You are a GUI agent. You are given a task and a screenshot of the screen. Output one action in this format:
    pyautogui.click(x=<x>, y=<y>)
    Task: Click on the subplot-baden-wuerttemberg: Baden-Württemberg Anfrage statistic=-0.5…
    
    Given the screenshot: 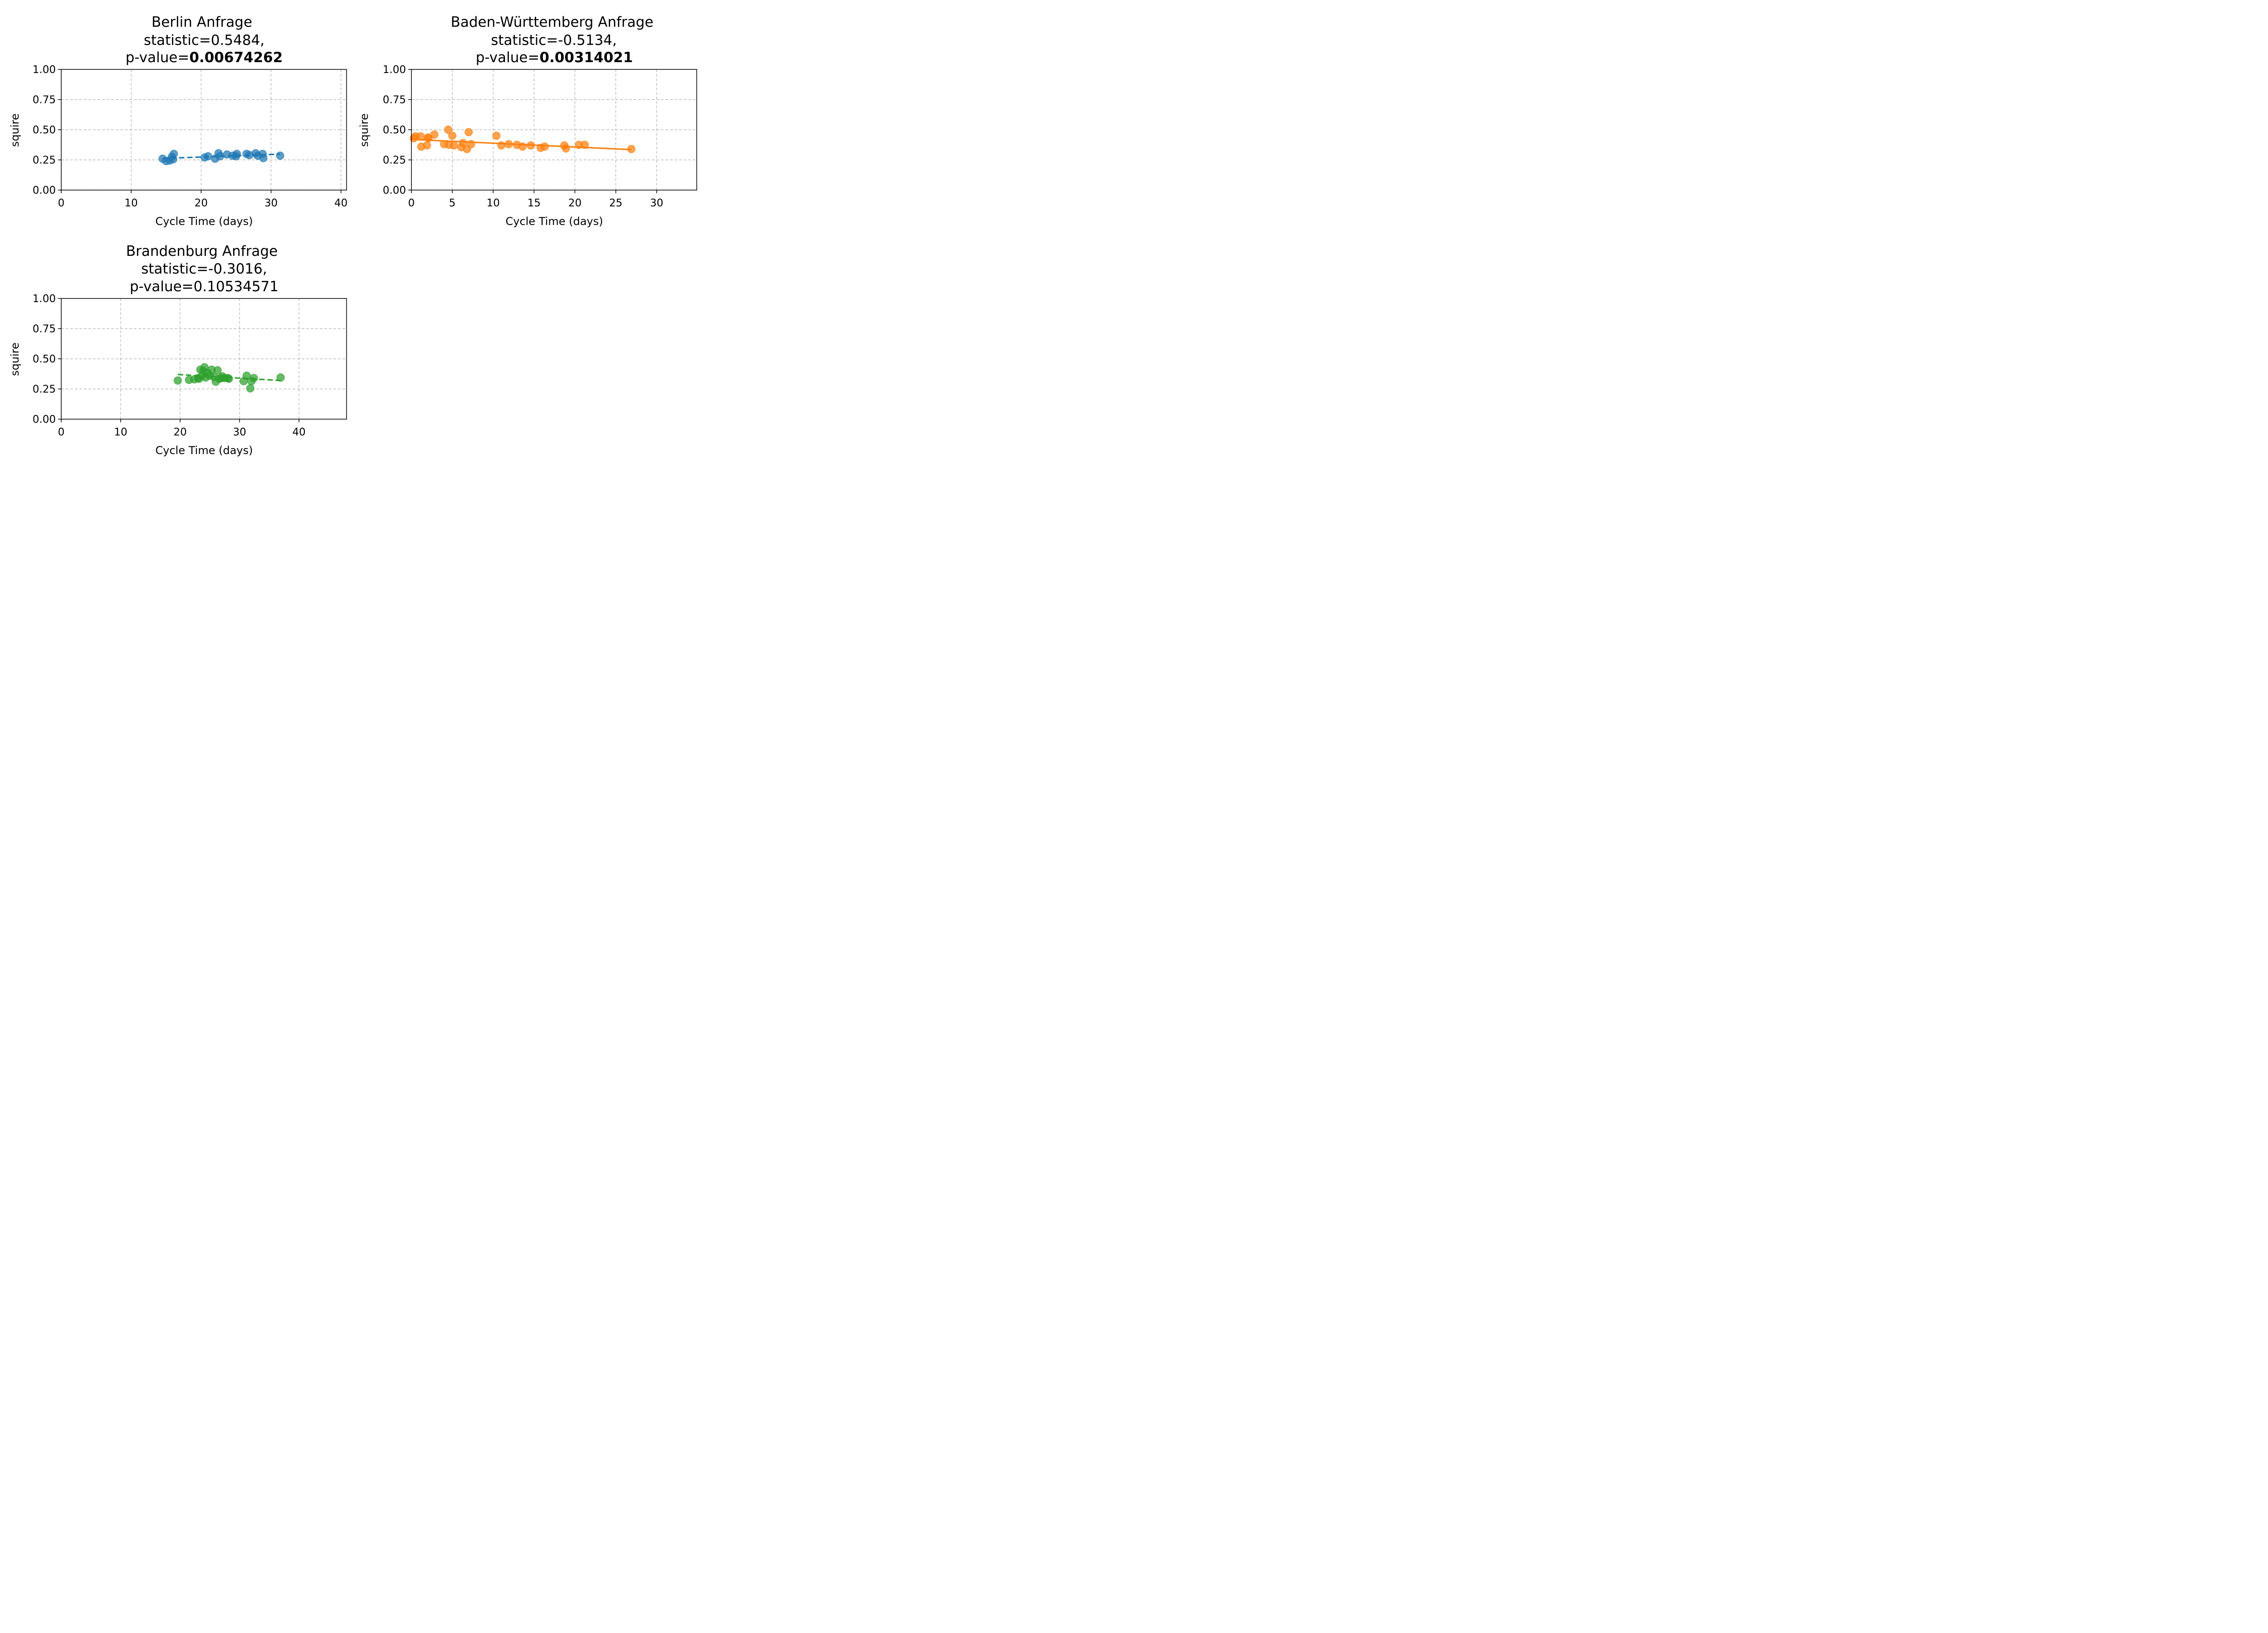 What is the action you would take?
    pyautogui.click(x=528, y=121)
    